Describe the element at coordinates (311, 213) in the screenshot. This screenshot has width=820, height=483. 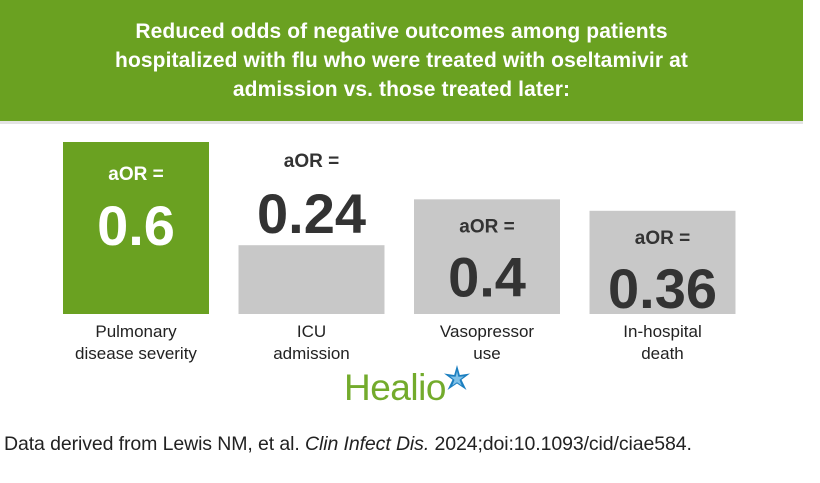
I see `data-label-value: 0.24` at that location.